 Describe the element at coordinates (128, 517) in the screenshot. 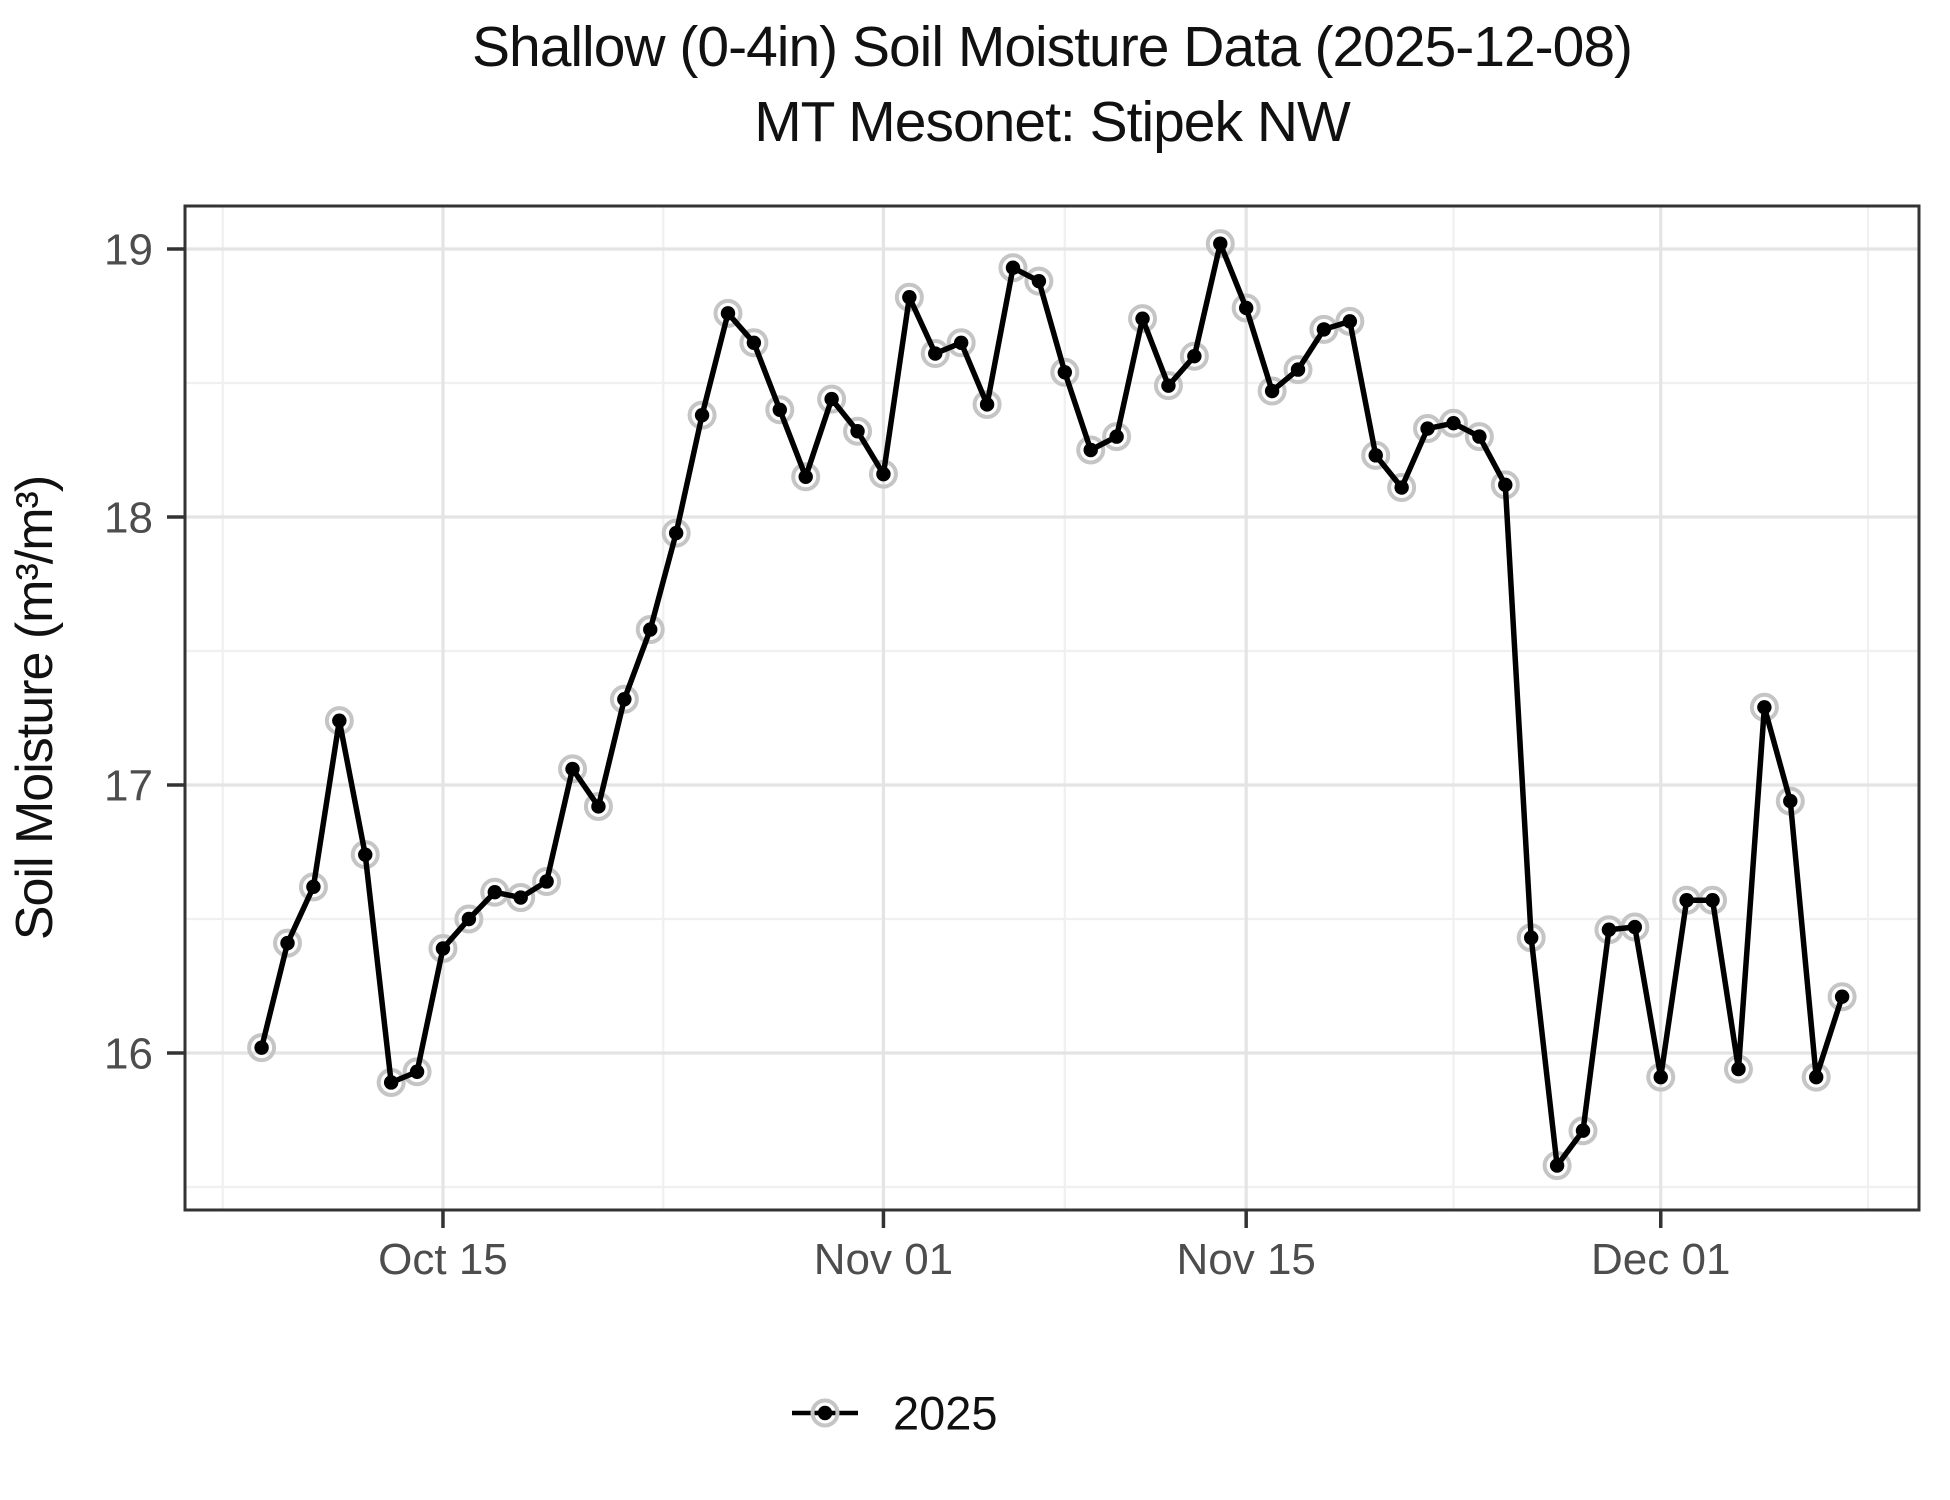

I see `y-axis-tick-label: 18` at that location.